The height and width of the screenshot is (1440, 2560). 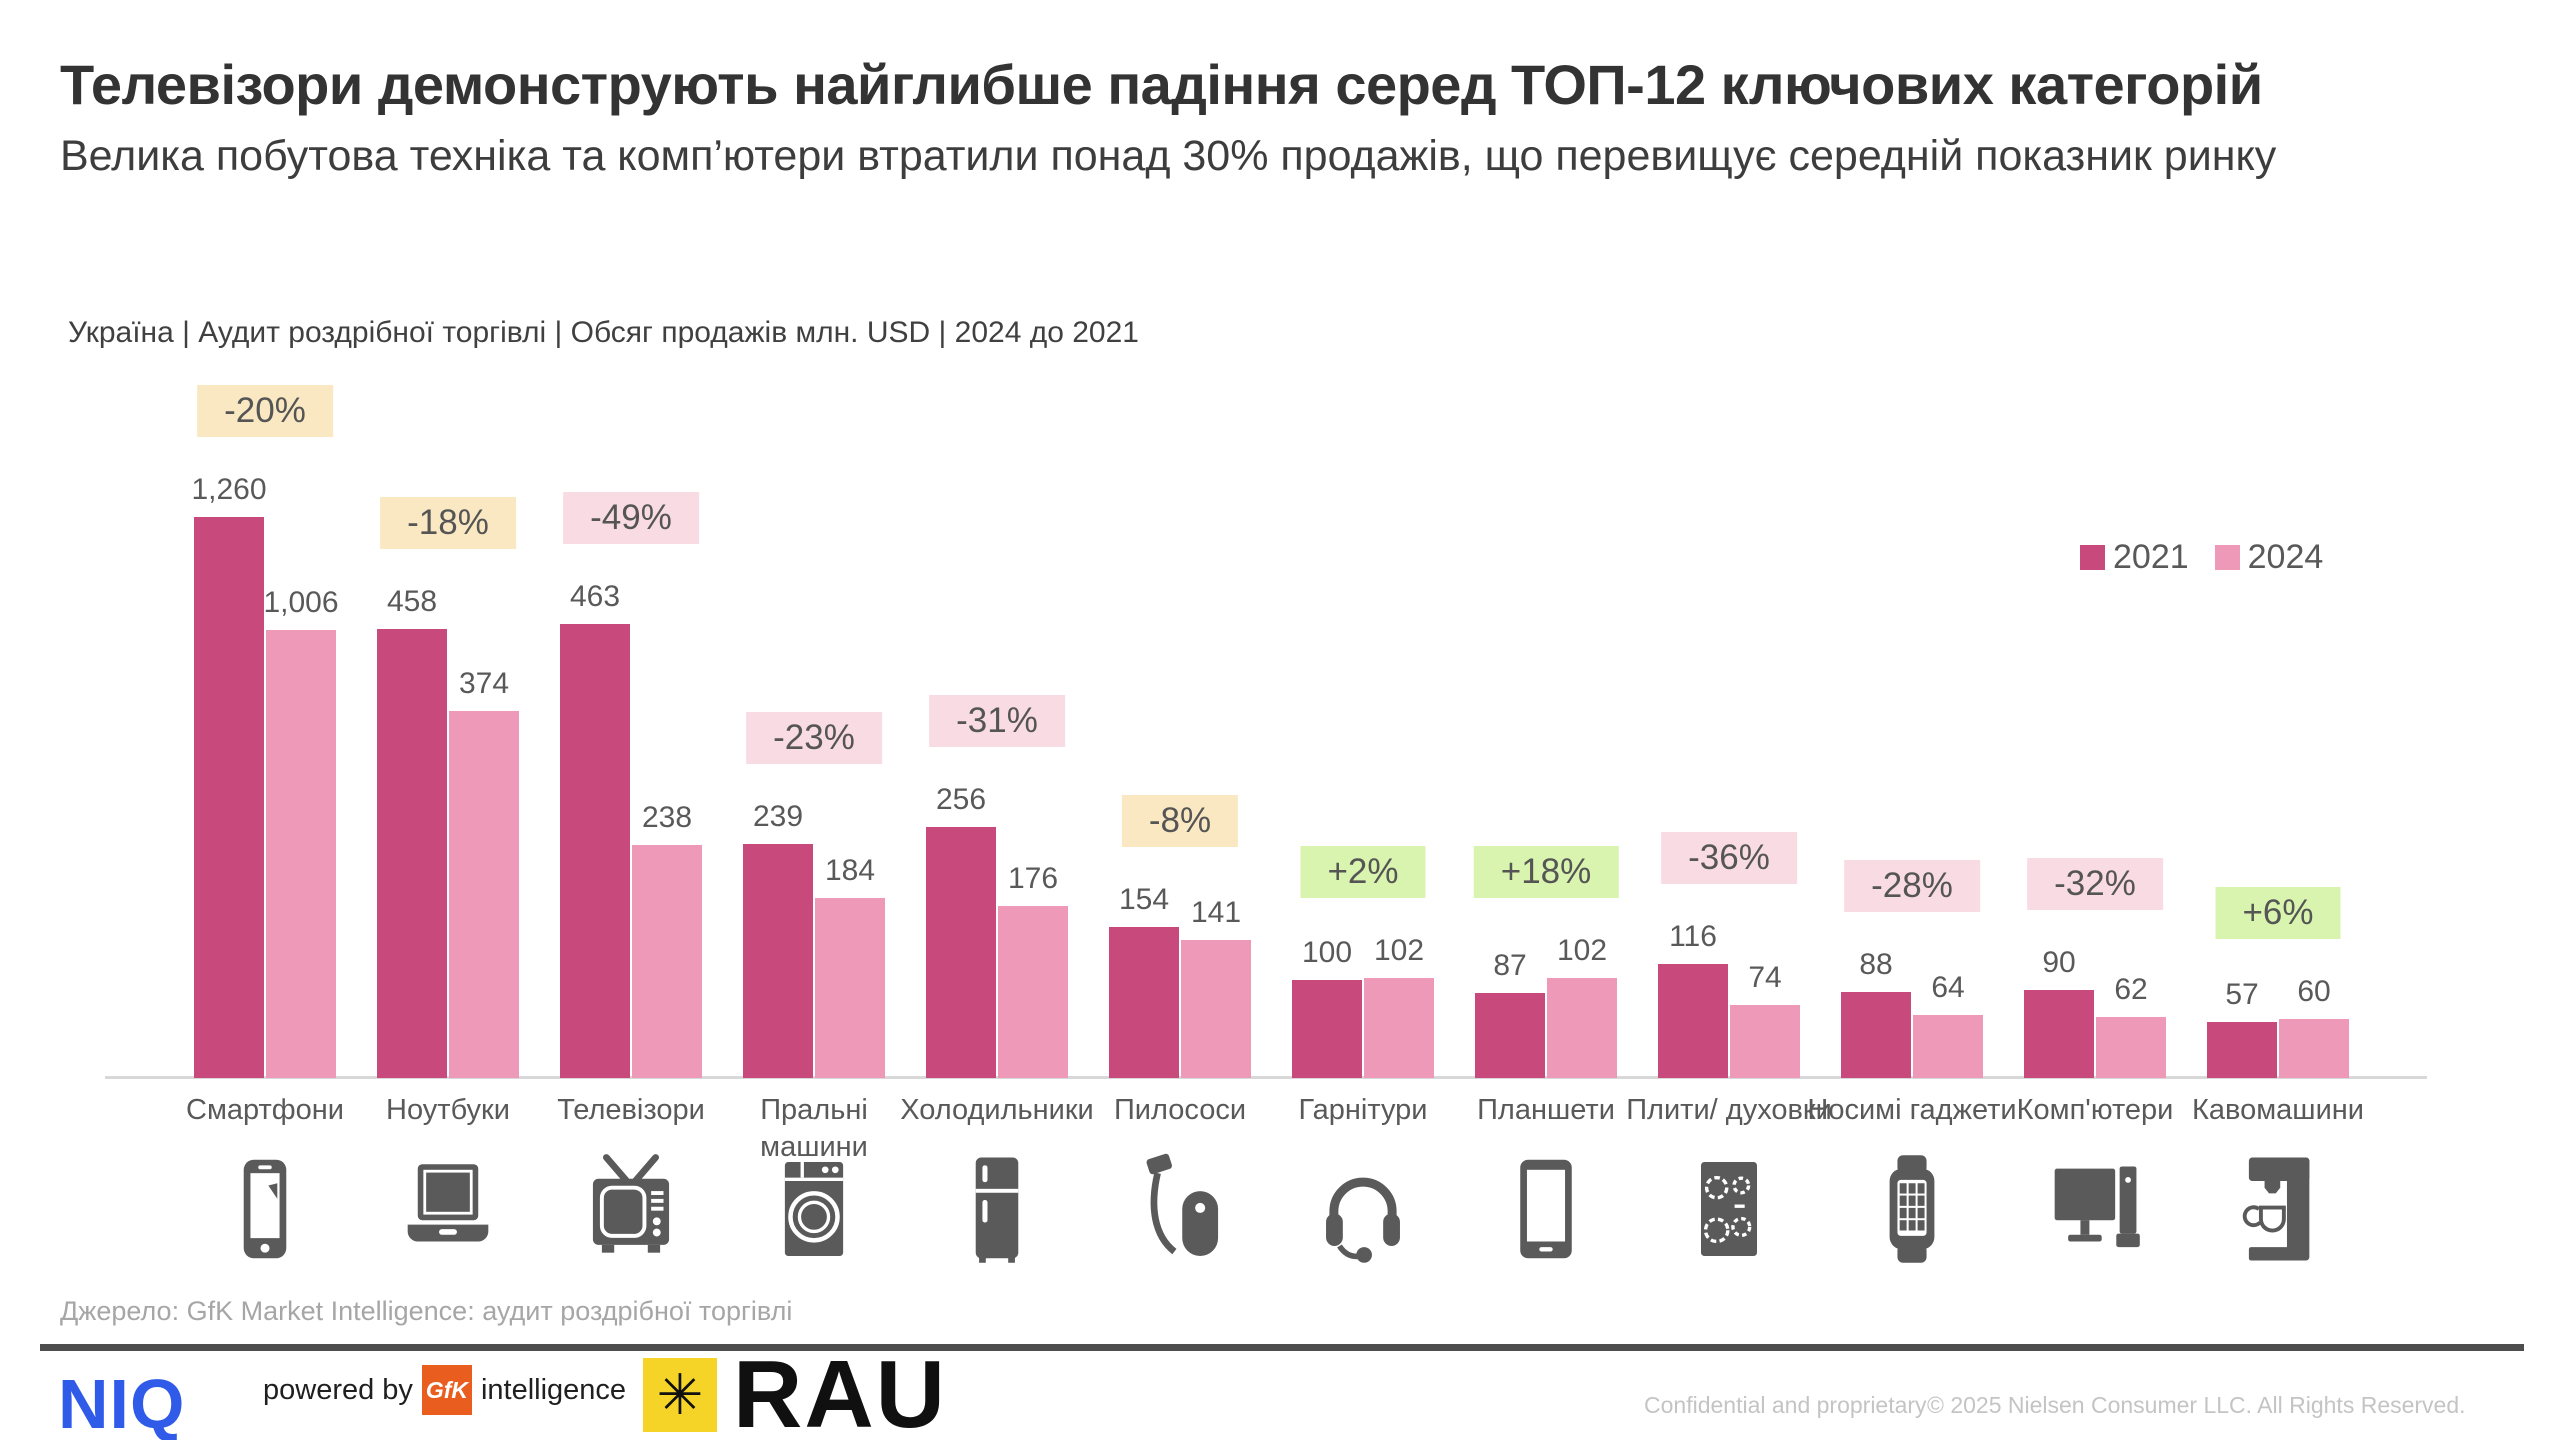 What do you see at coordinates (1729, 1209) in the screenshot?
I see `cooktop-icon` at bounding box center [1729, 1209].